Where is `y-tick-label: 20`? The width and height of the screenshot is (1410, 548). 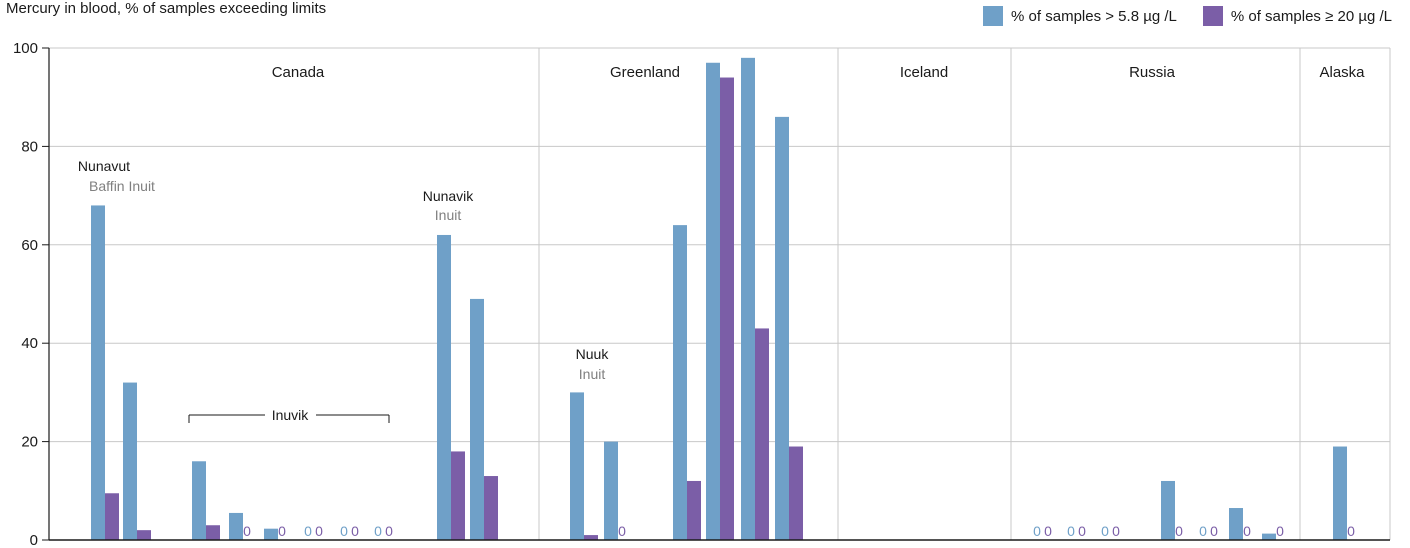
y-tick-label: 20 is located at coordinates (29, 442).